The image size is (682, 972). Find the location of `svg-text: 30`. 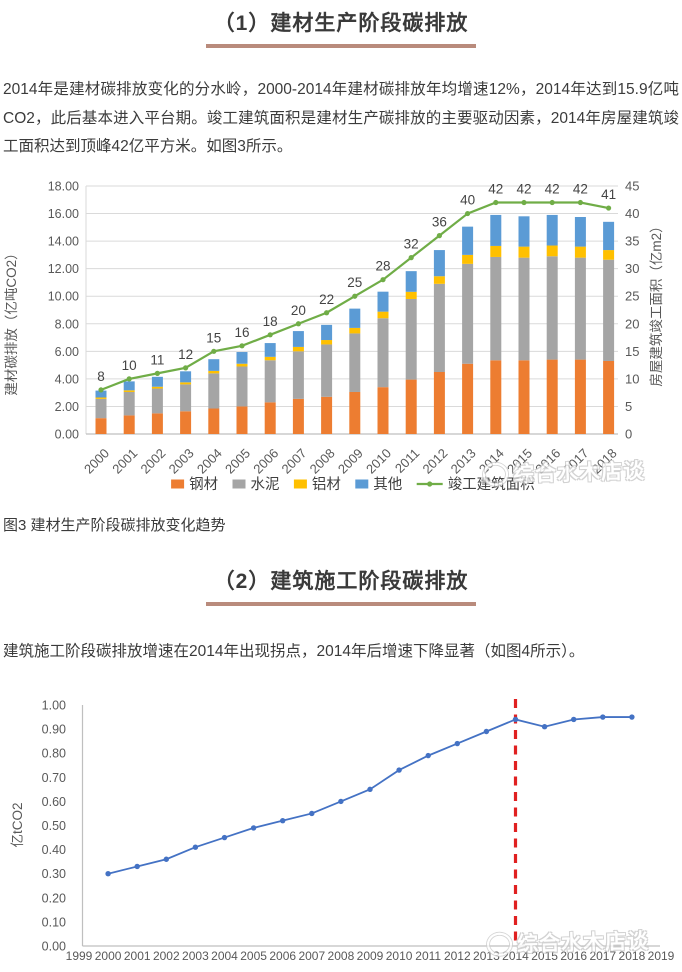

svg-text: 30 is located at coordinates (632, 268).